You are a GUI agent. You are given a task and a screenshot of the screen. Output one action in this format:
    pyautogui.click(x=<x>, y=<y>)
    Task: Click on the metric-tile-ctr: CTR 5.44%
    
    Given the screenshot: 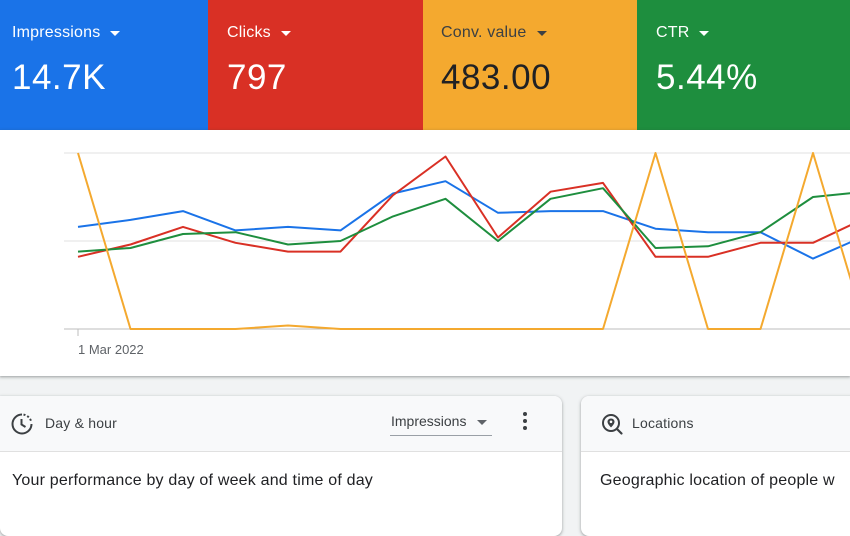 What is the action you would take?
    pyautogui.click(x=743, y=65)
    